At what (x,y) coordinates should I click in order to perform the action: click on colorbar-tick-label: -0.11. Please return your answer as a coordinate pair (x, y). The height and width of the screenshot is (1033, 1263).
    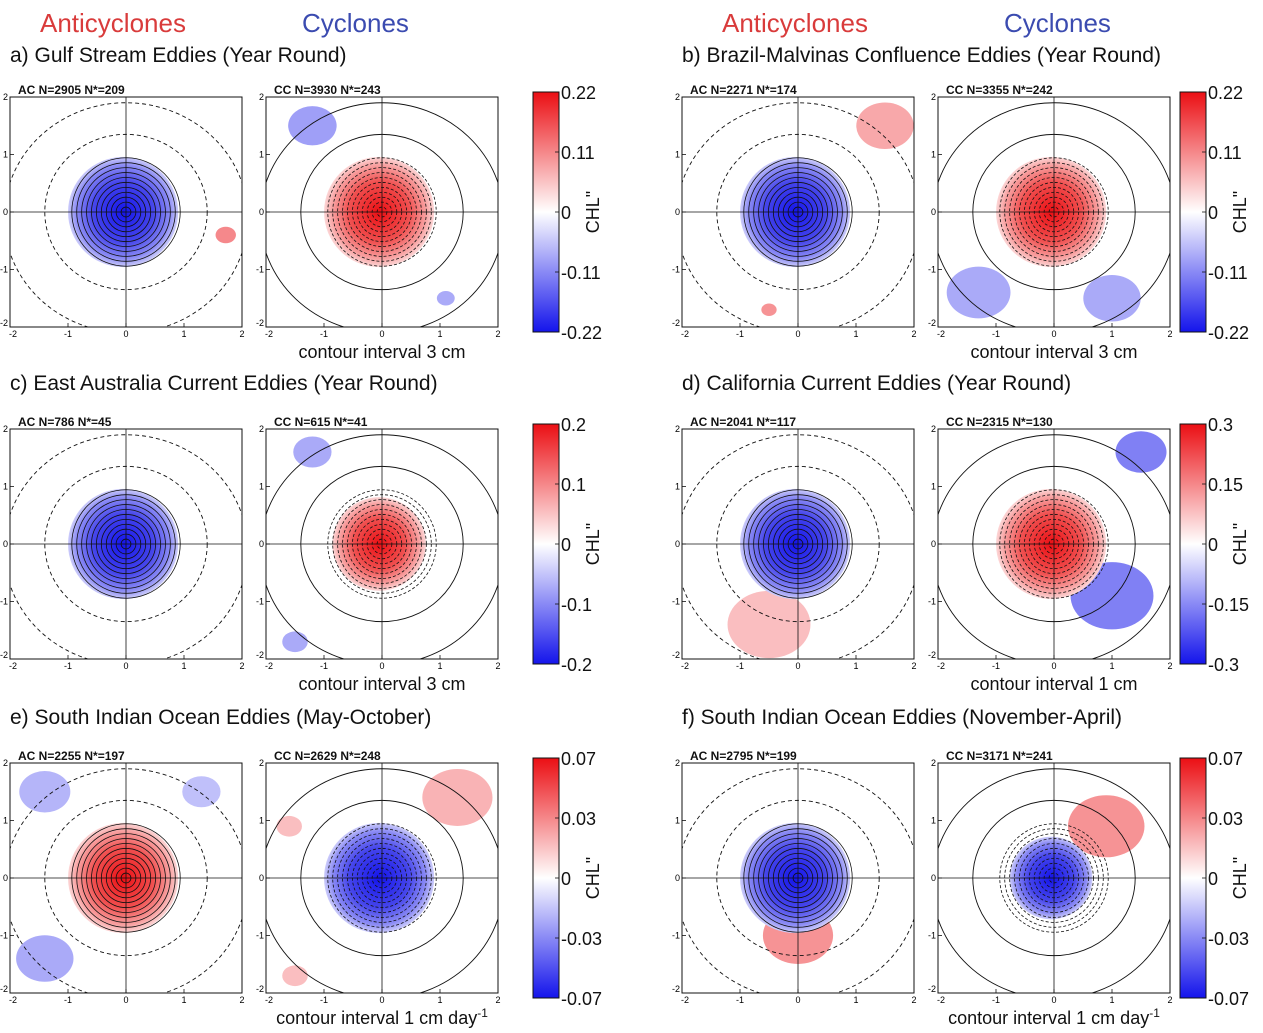
    Looking at the image, I should click on (581, 273).